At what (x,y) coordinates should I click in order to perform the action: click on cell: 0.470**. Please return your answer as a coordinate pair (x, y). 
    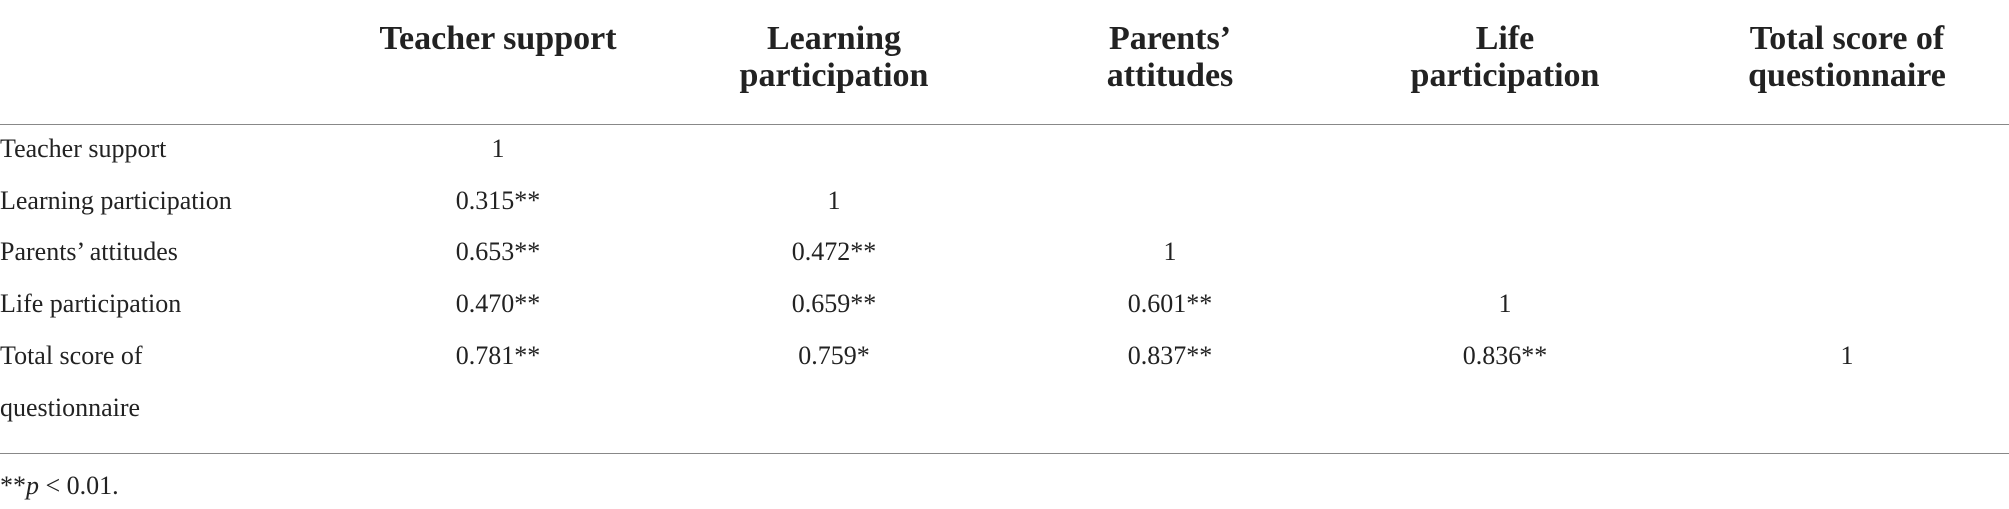
    Looking at the image, I should click on (498, 303).